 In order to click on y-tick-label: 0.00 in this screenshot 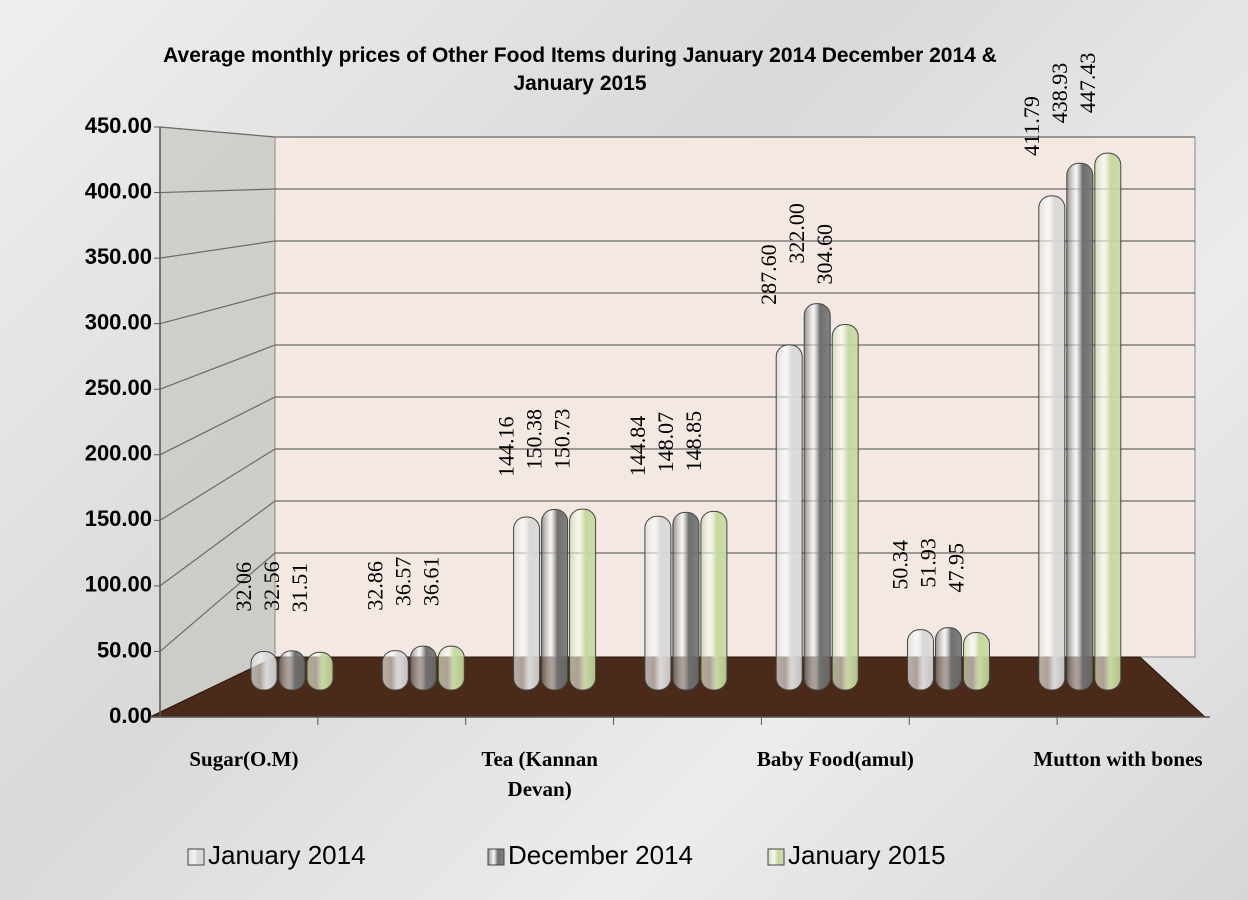, I will do `click(130, 715)`.